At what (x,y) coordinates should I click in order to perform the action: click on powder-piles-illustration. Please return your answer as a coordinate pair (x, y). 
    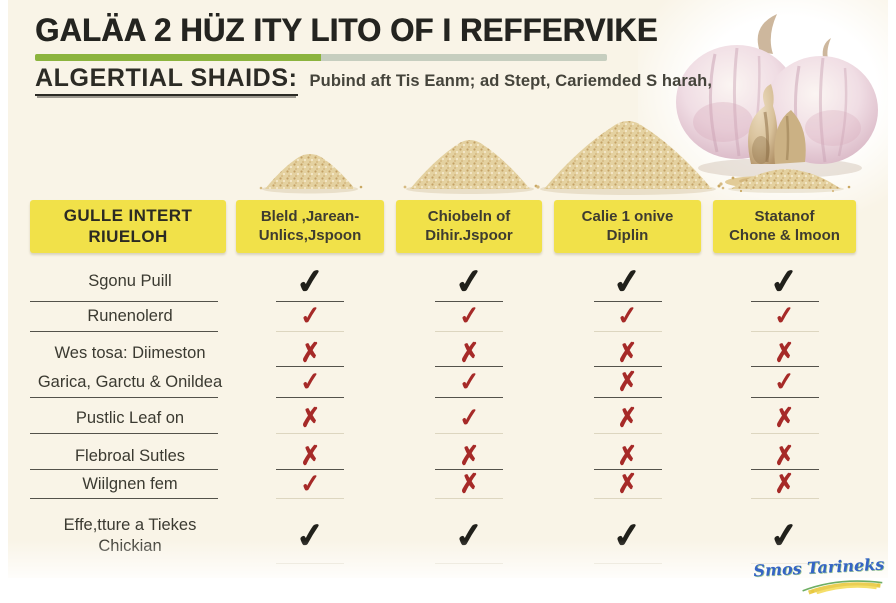
    Looking at the image, I should click on (555, 158).